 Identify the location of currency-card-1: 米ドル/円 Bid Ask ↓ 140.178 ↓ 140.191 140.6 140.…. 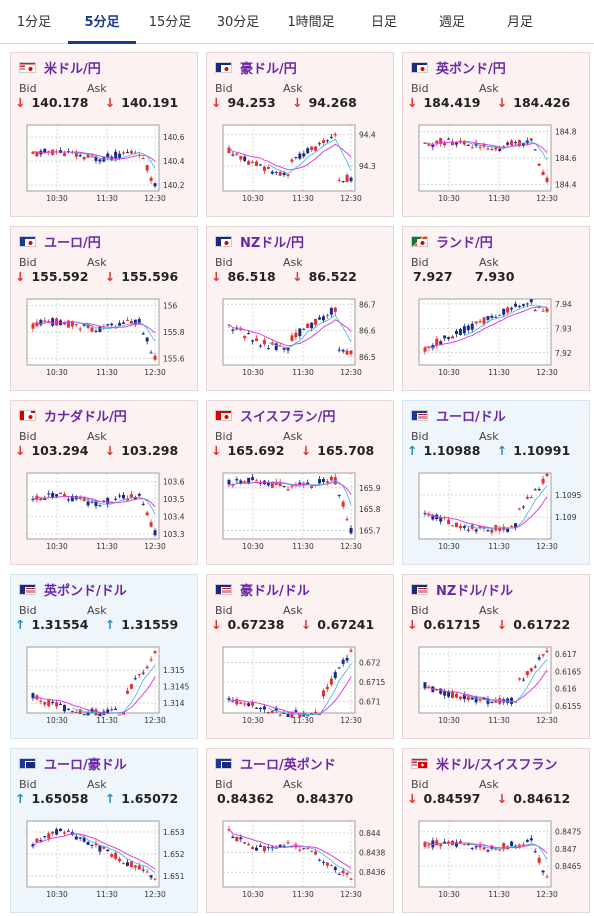
(104, 134).